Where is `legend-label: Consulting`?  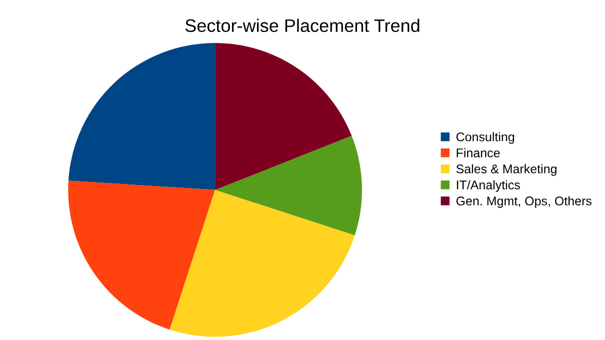 legend-label: Consulting is located at coordinates (485, 138).